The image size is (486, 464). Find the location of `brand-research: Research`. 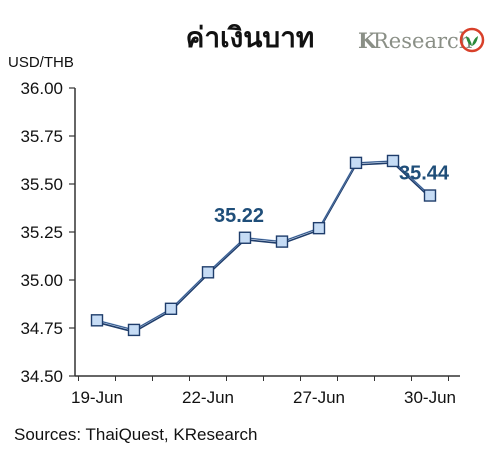

brand-research: Research is located at coordinates (422, 41).